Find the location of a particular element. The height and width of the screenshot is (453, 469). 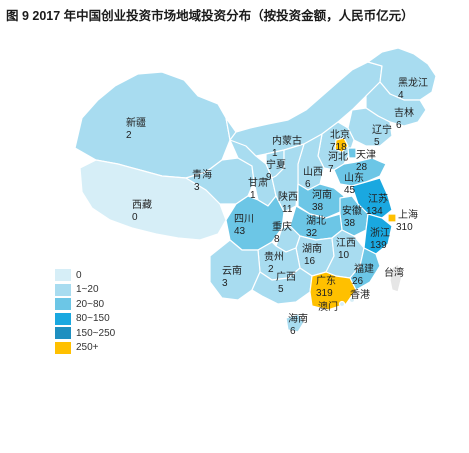

label-hebei: 河北 is located at coordinates (338, 157).